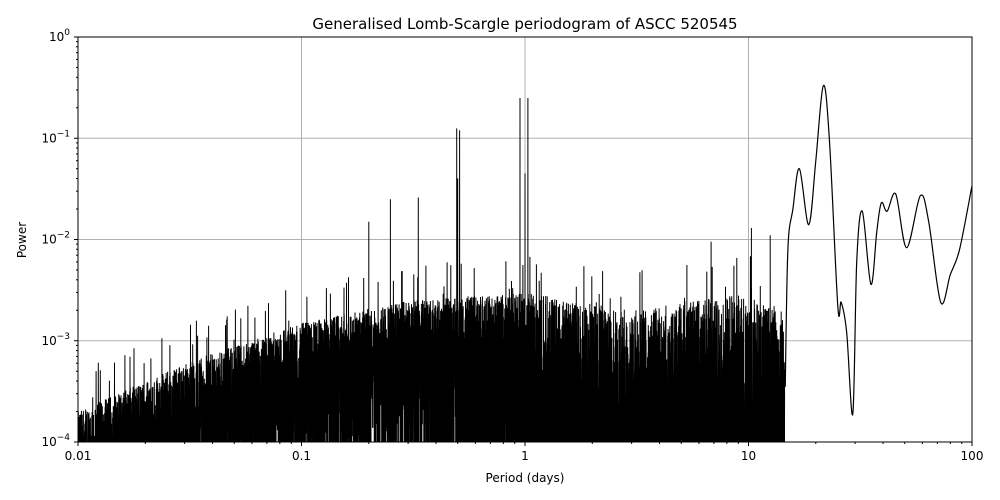 The height and width of the screenshot is (500, 1000). Describe the element at coordinates (22, 240) in the screenshot. I see `y-axis-label: Power` at that location.